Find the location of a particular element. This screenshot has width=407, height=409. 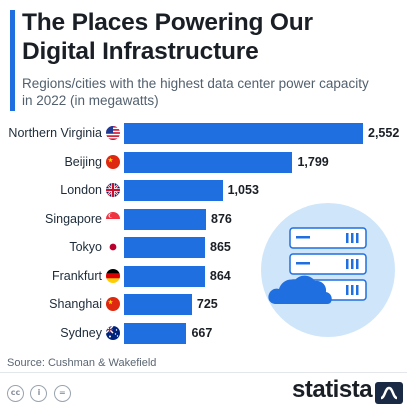

bar-row: Sydney 667 is located at coordinates (203, 336).